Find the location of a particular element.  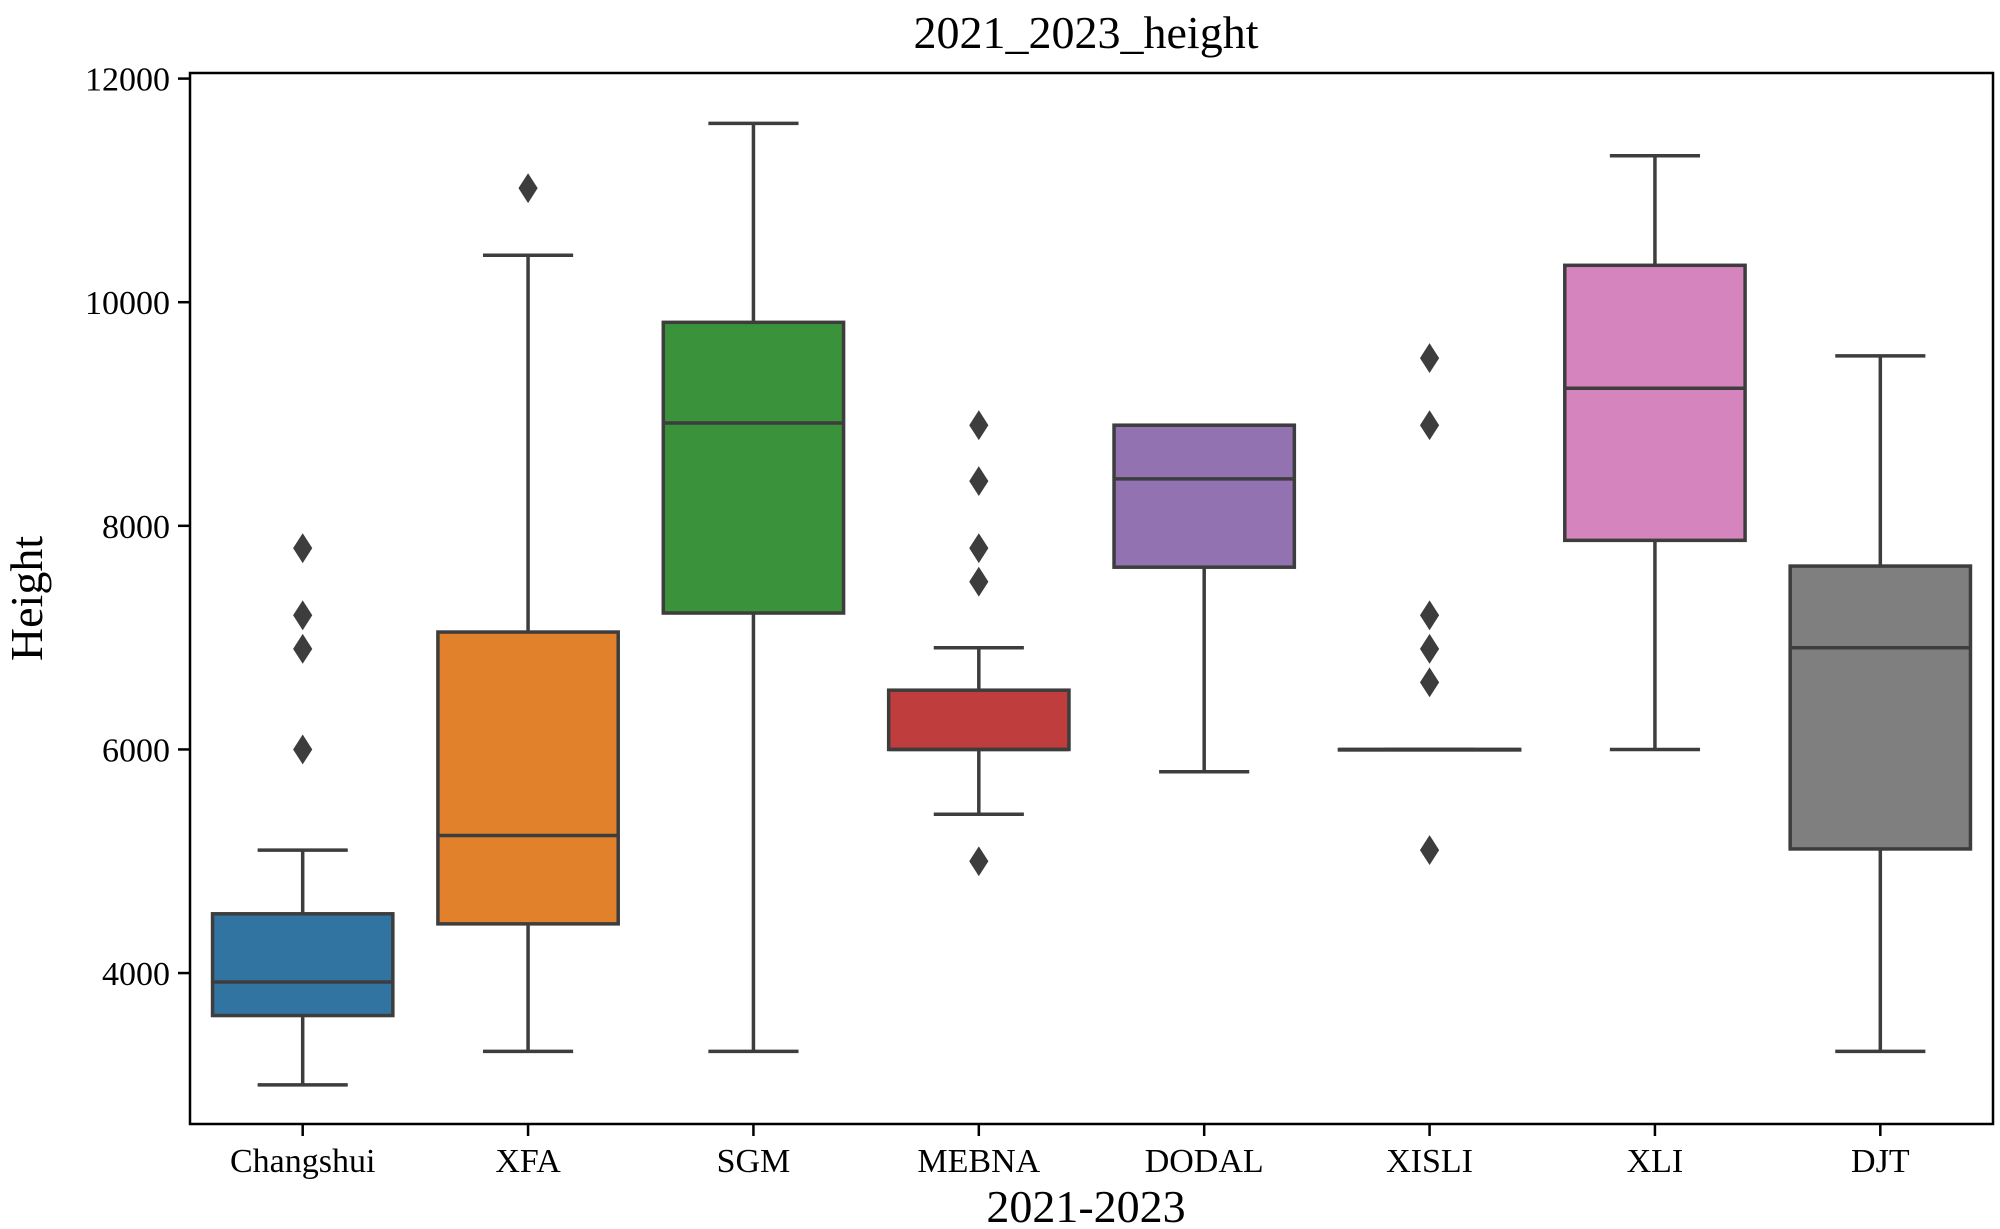

box-group-xisli is located at coordinates (1429, 604).